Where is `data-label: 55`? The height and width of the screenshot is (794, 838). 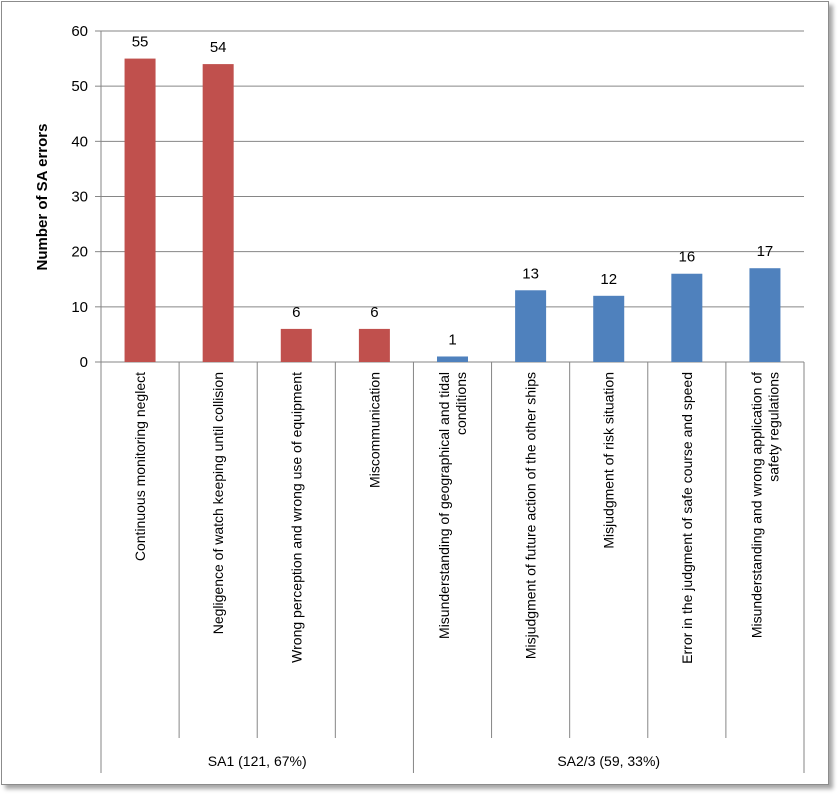 data-label: 55 is located at coordinates (140, 42).